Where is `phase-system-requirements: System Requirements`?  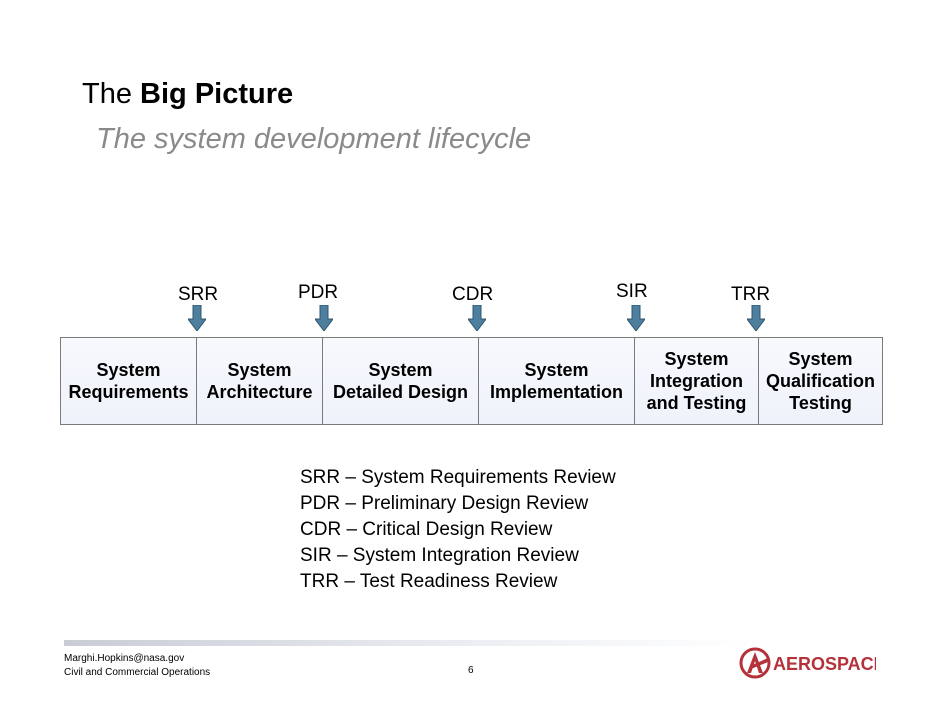
phase-system-requirements: System Requirements is located at coordinates (129, 381).